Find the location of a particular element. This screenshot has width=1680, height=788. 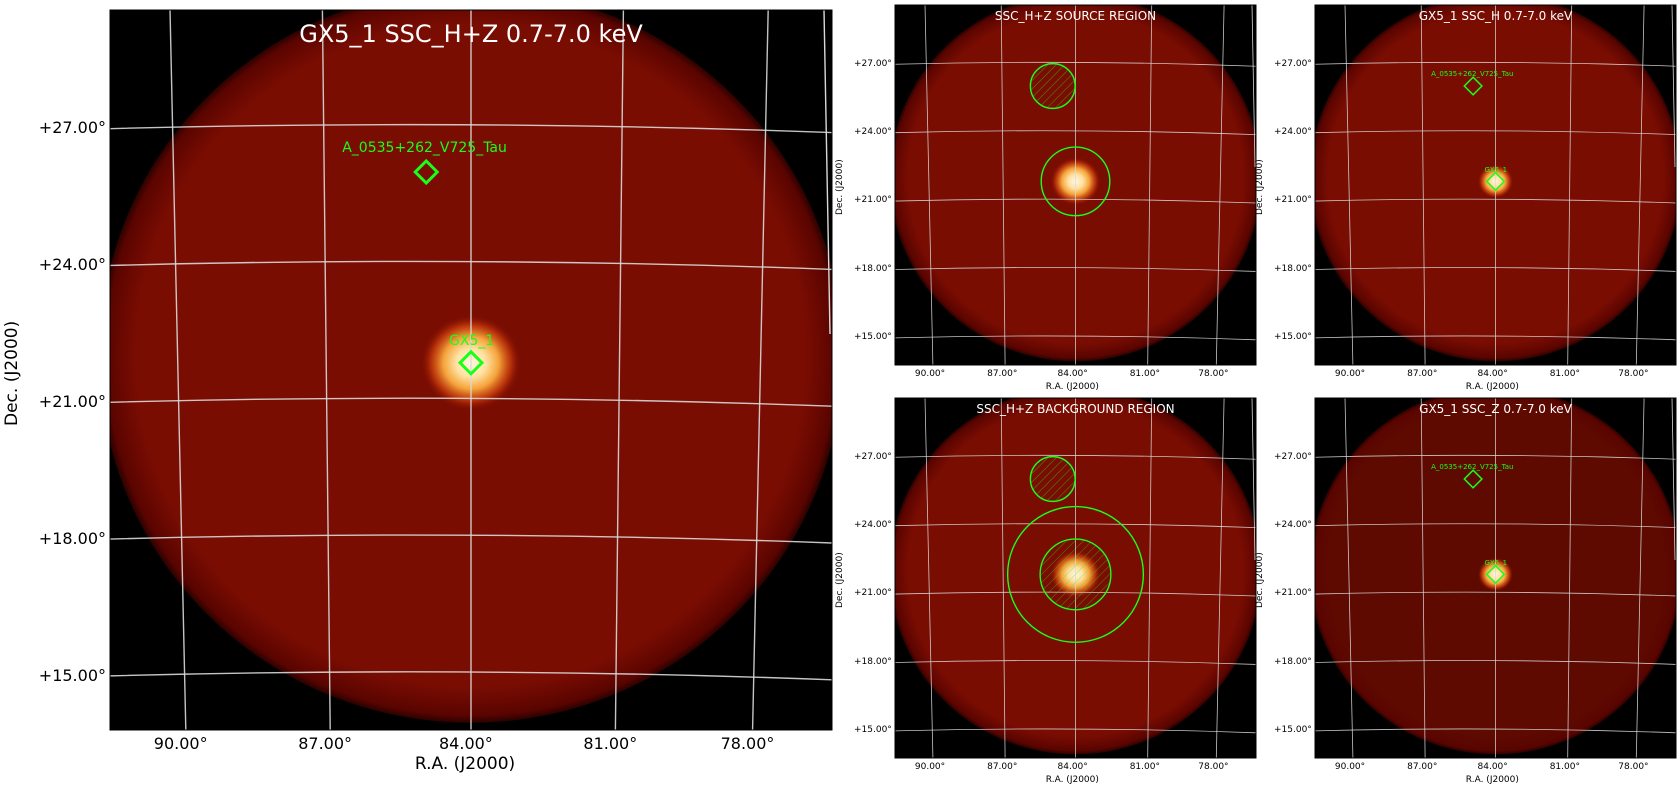

panel-title: GX5_1 SSC_Z 0.7-7.0 keV is located at coordinates (1495, 409).